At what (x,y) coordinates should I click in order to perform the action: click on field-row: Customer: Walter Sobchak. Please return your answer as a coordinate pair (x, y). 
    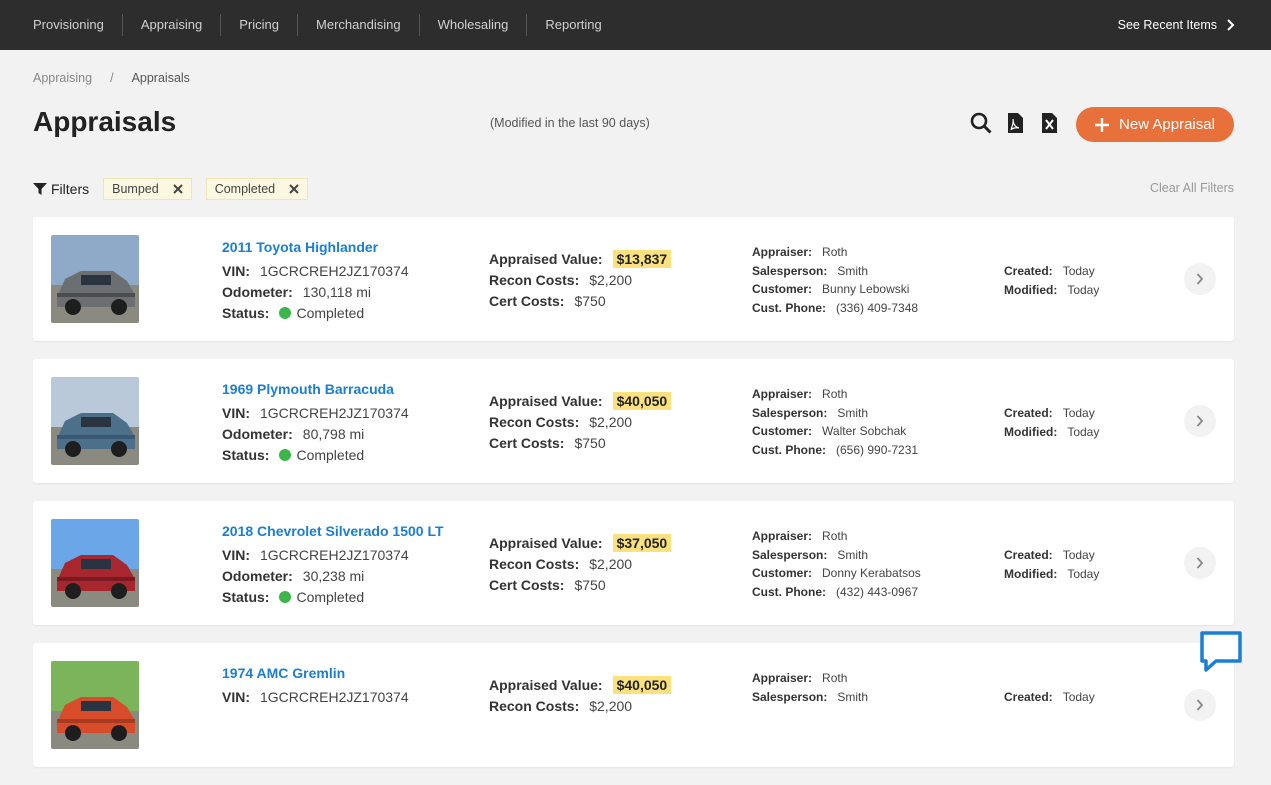
    Looking at the image, I should click on (835, 431).